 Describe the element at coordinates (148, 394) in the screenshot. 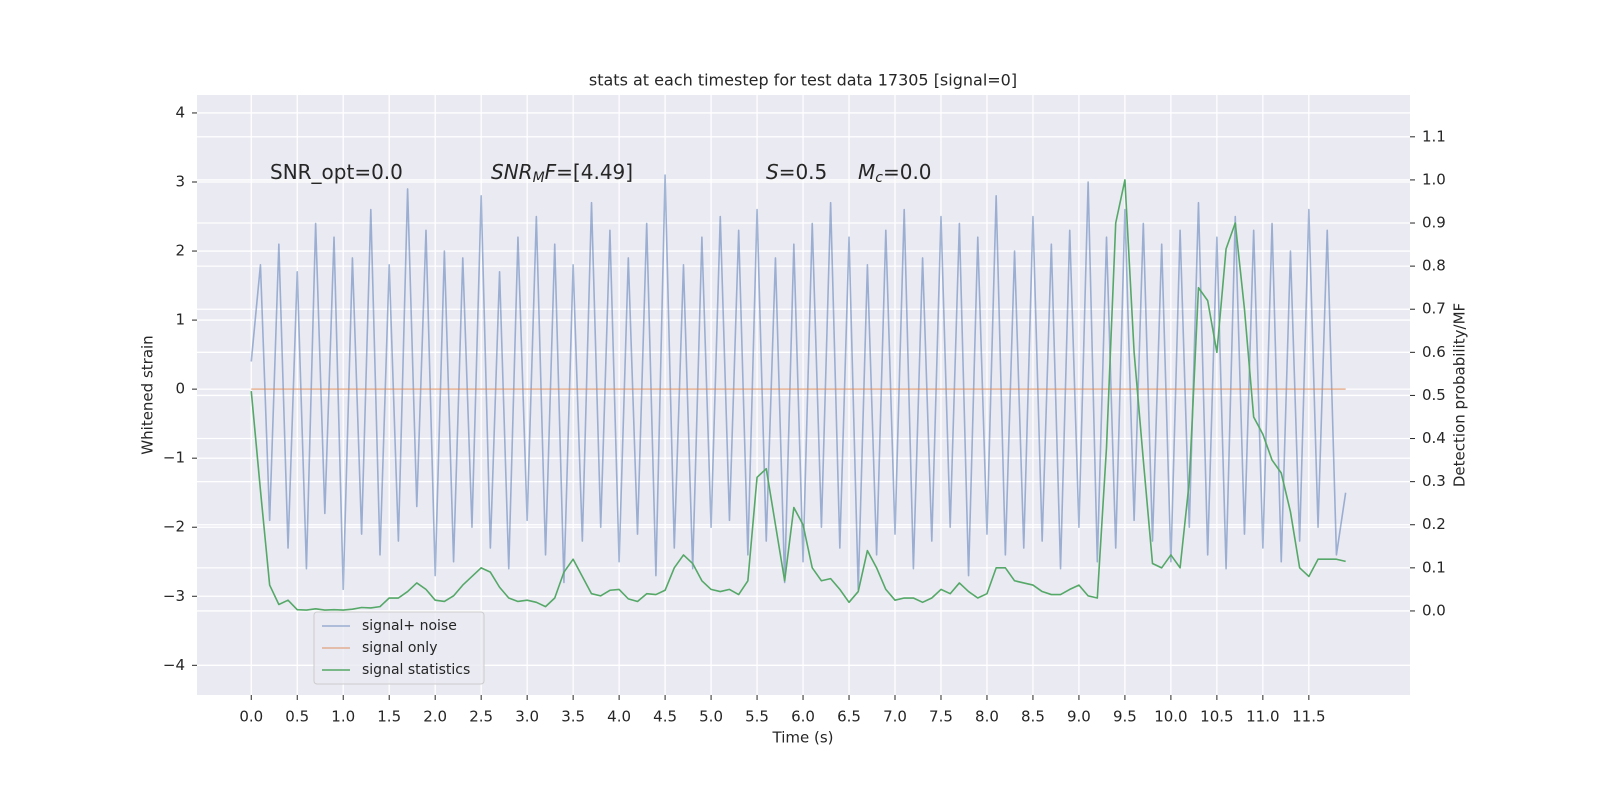

I see `y-axis-label: Whitened strain` at that location.